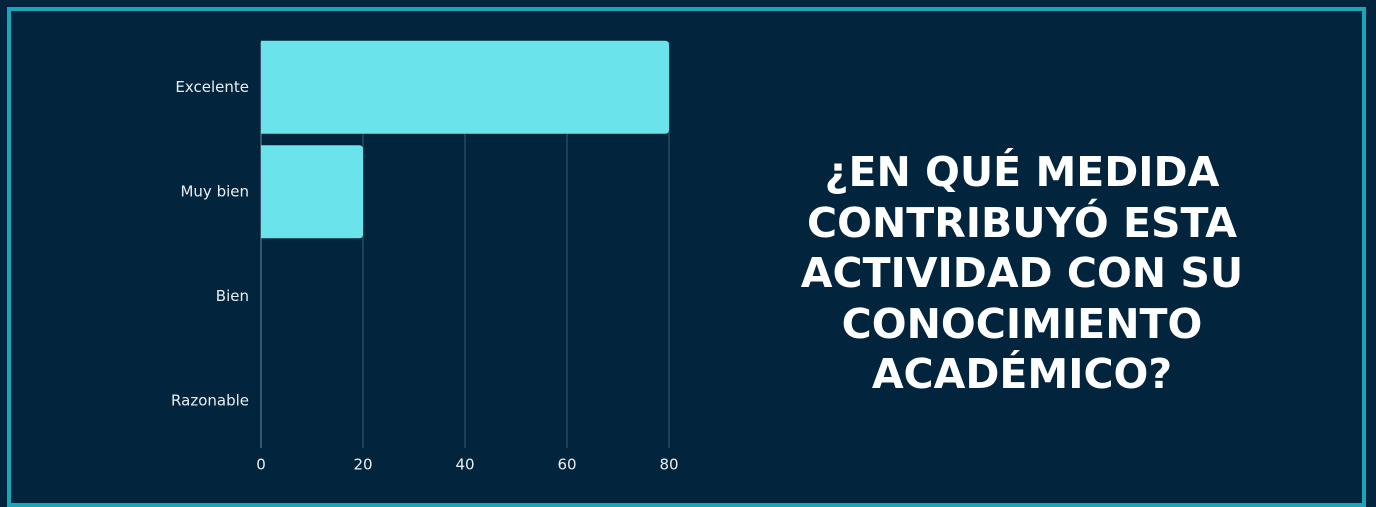 The image size is (1376, 507). Describe the element at coordinates (464, 465) in the screenshot. I see `x-tick-label: 40` at that location.